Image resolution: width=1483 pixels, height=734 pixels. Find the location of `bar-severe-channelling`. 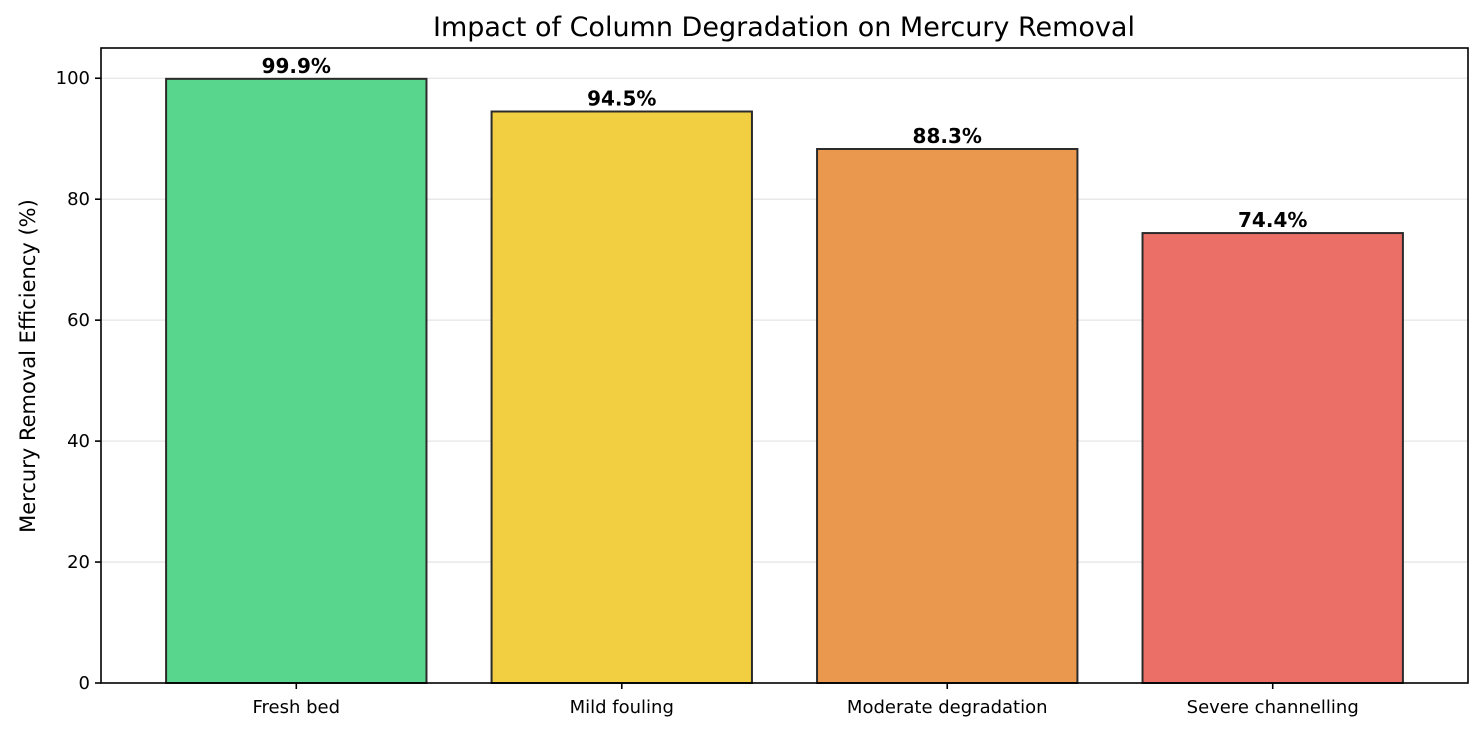

bar-severe-channelling is located at coordinates (1272, 458).